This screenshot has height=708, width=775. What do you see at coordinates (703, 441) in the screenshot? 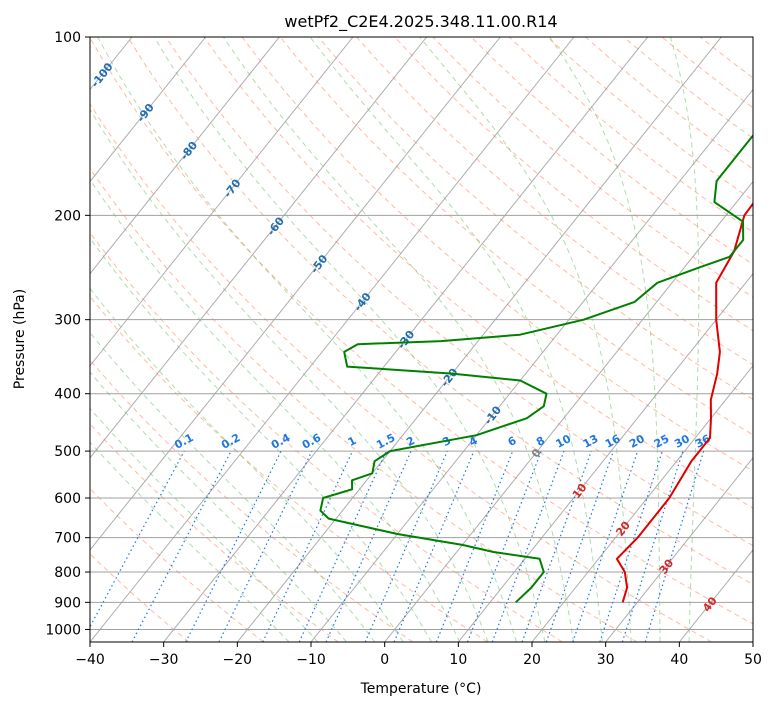
I see `mixing-ratio-label: 36` at bounding box center [703, 441].